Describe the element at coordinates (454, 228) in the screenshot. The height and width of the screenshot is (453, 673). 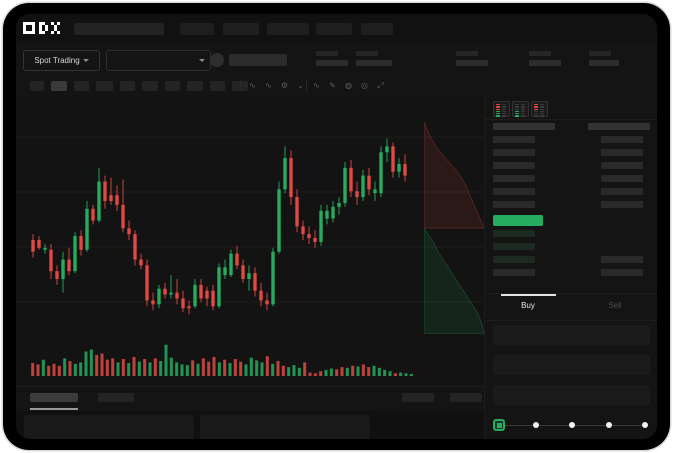
I see `market-depth-chart` at that location.